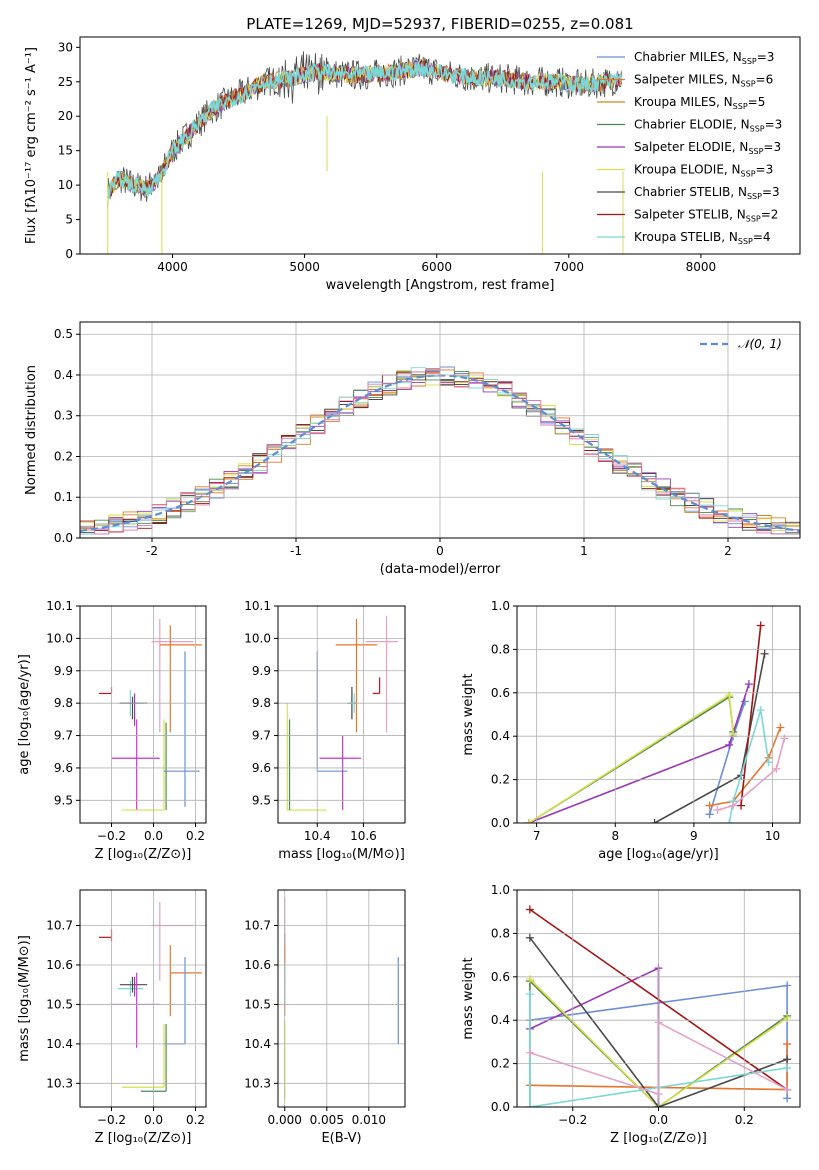 This screenshot has height=1170, width=819. I want to click on legend-label: Chabrier STELIB, N, so click(690, 192).